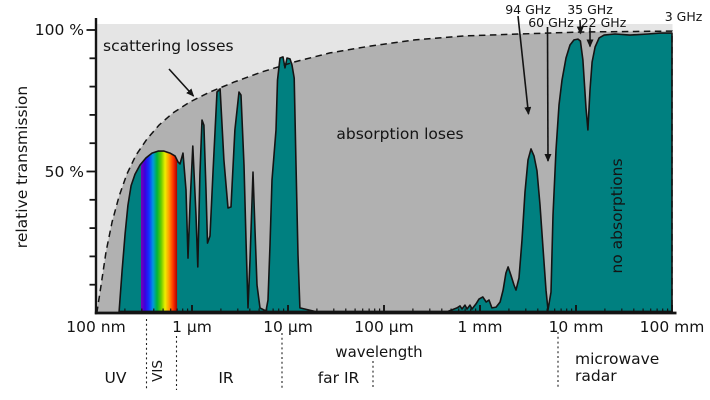 This screenshot has height=400, width=710. What do you see at coordinates (288, 326) in the screenshot?
I see `x-tick-label-10um: 10 µm` at bounding box center [288, 326].